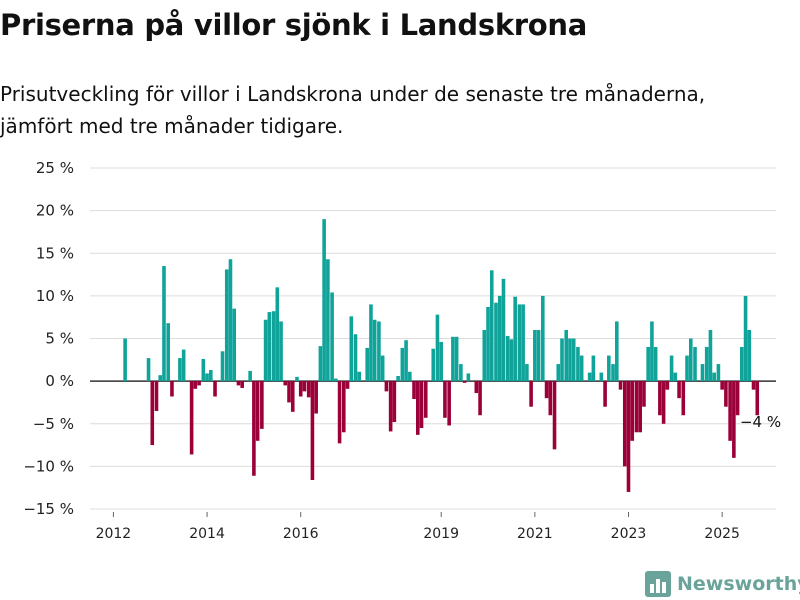  I want to click on x-tick-label: 2025, so click(722, 534).